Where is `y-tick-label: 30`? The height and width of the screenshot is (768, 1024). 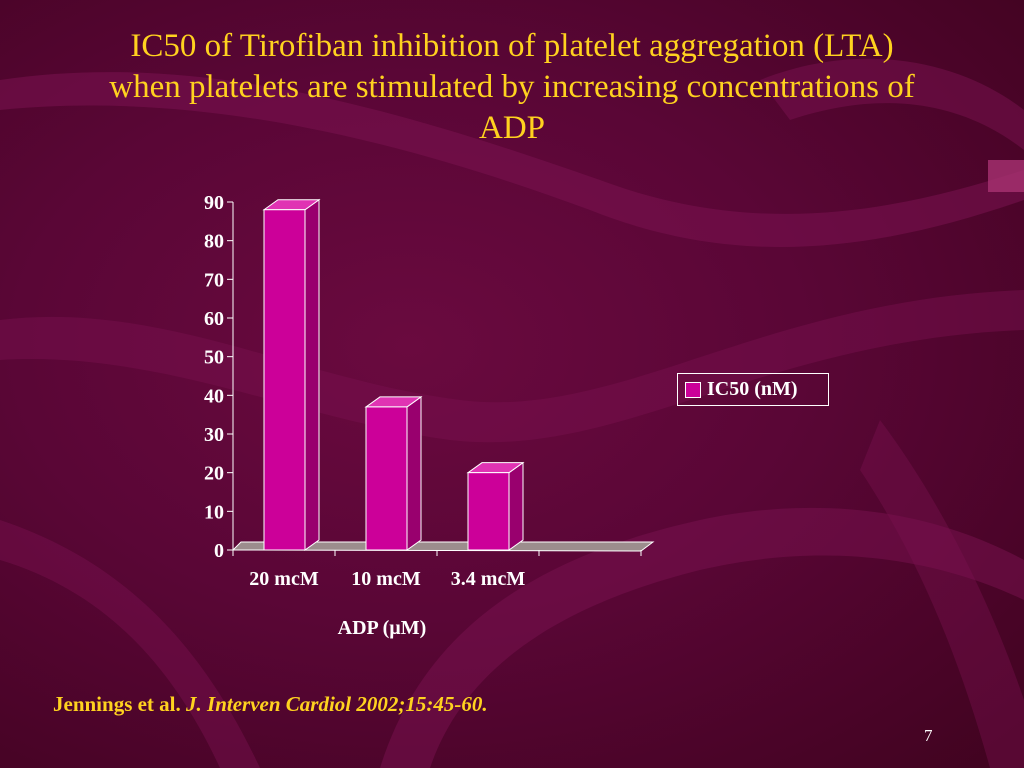
y-tick-label: 30 is located at coordinates (214, 435).